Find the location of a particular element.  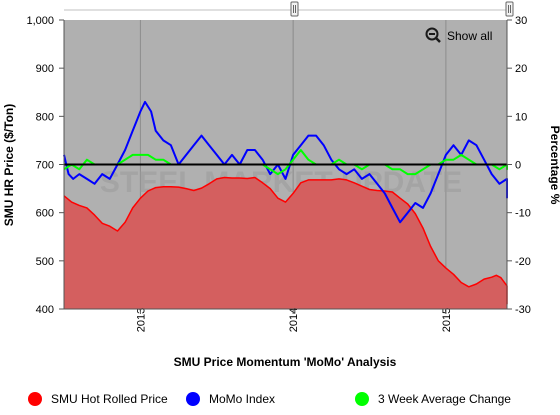

y-tick-label-left: 400 is located at coordinates (45, 310).